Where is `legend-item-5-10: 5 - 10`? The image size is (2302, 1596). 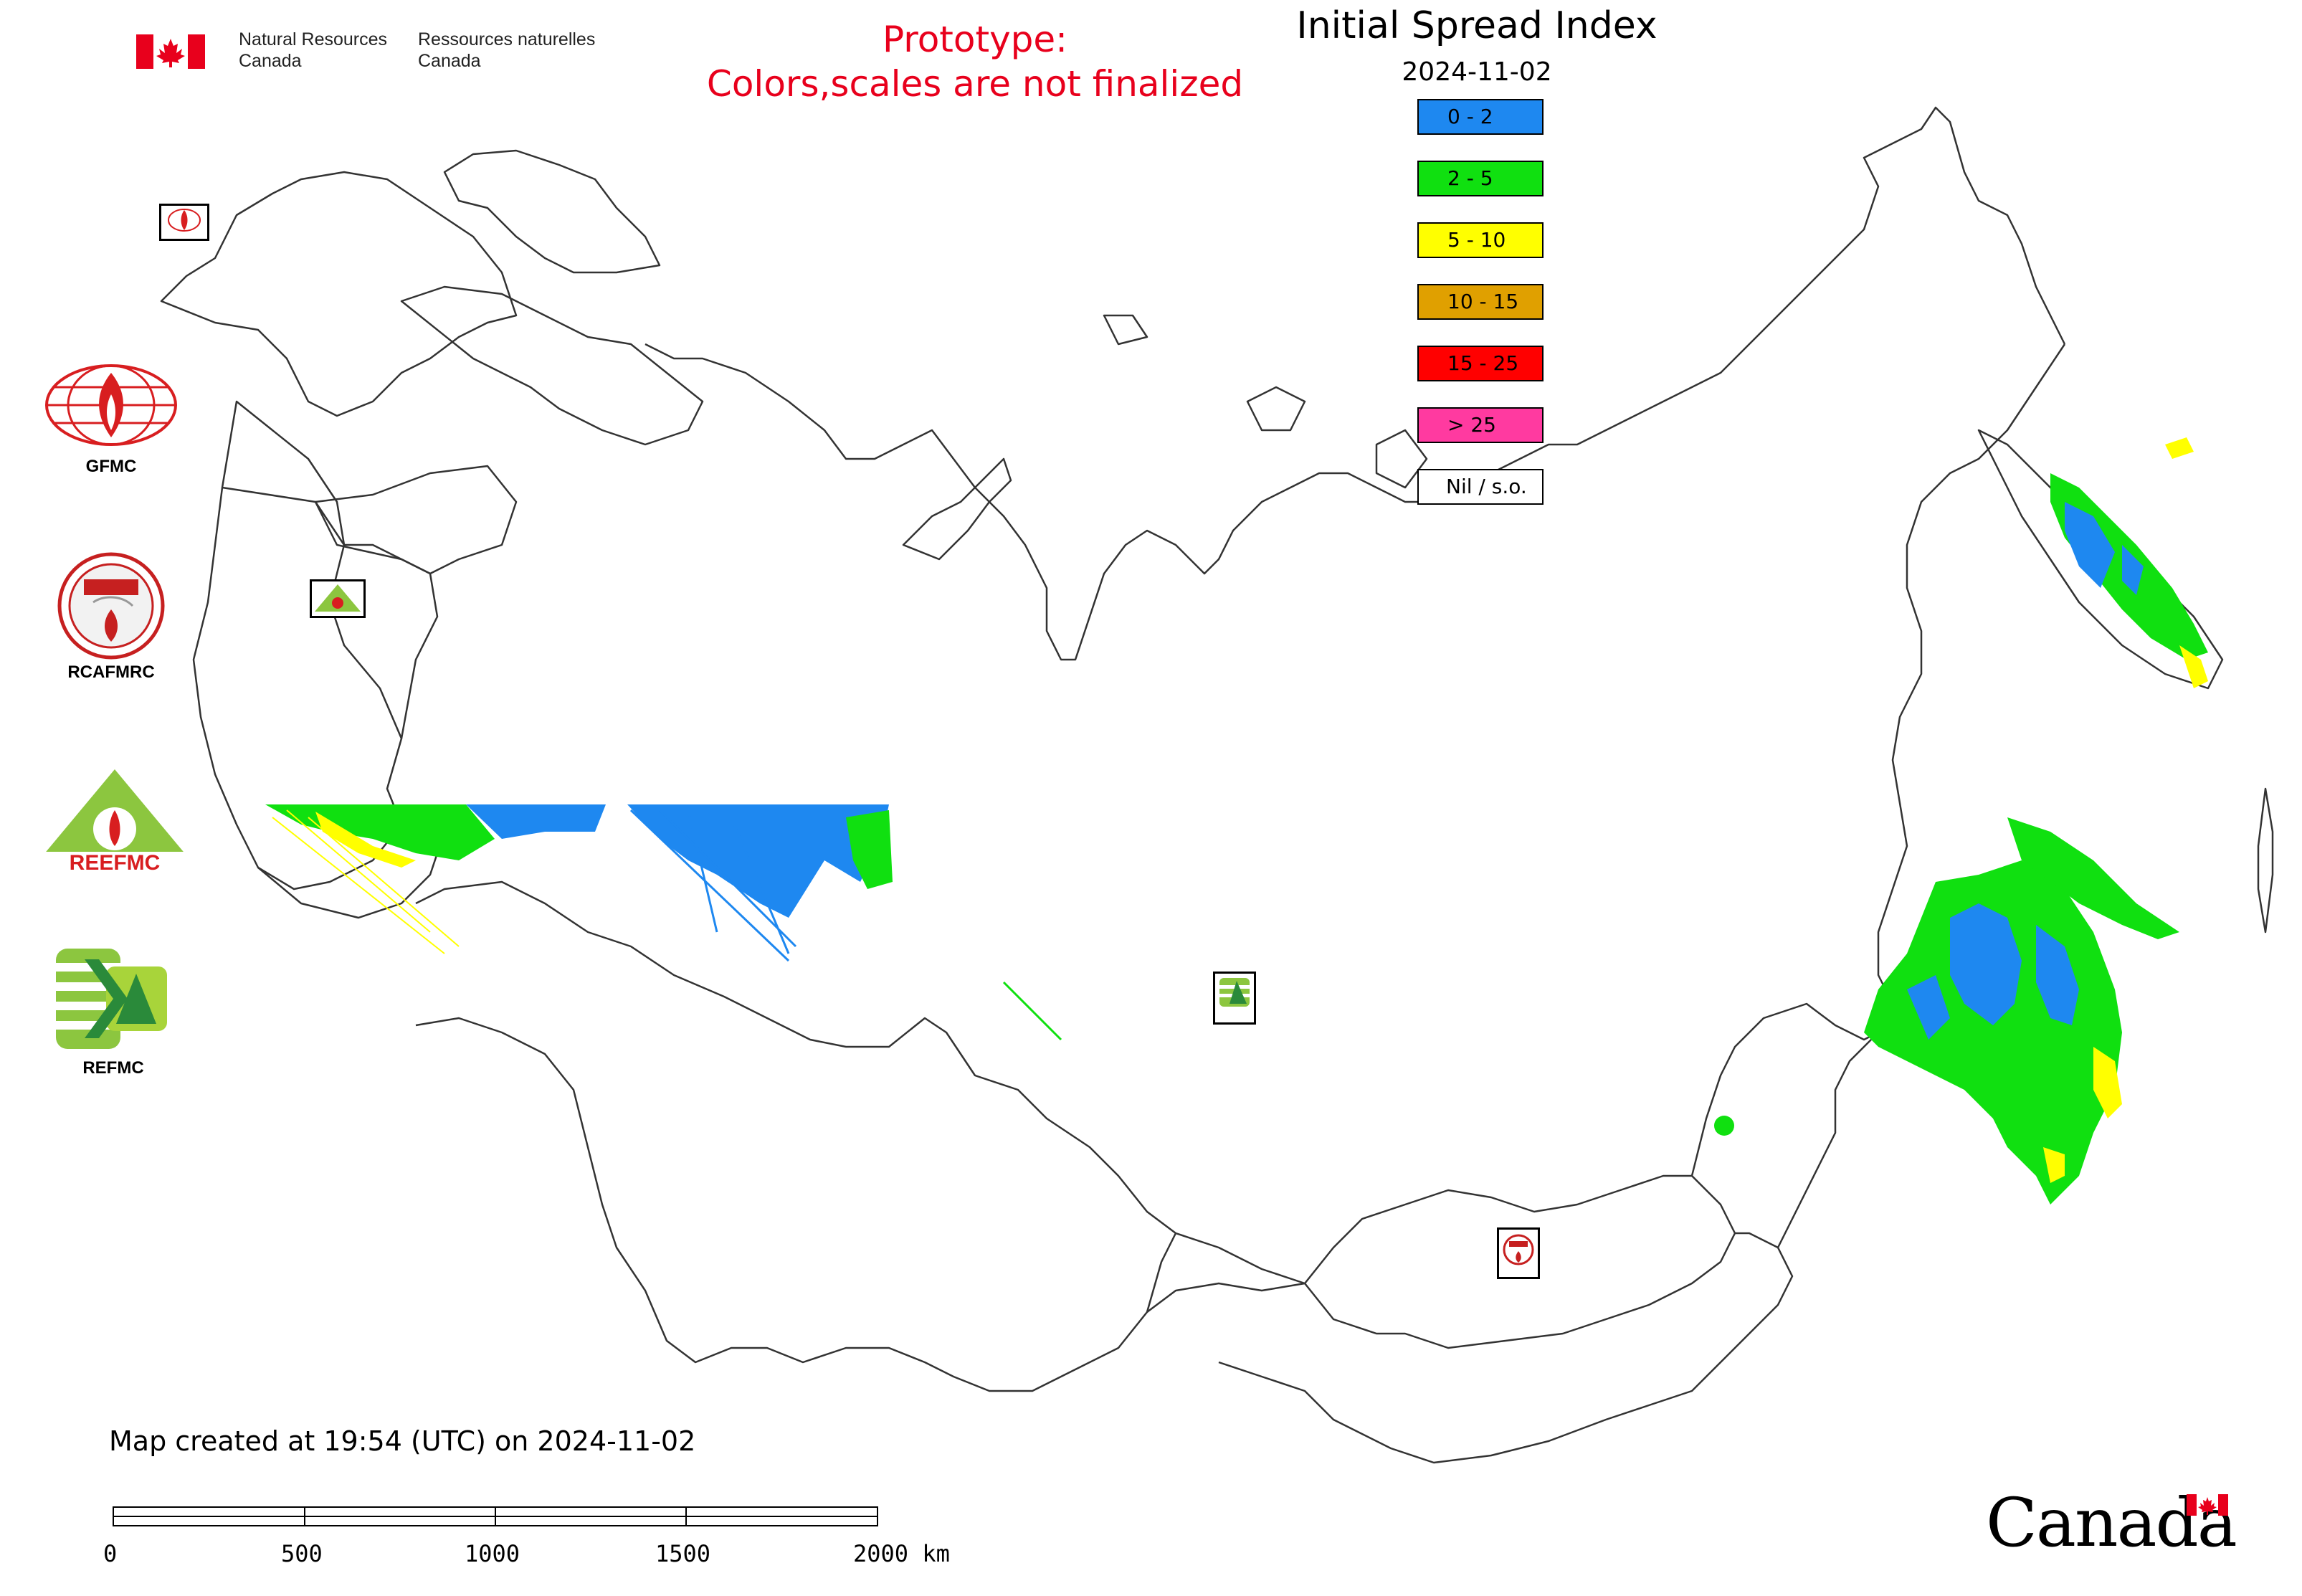 legend-item-5-10: 5 - 10 is located at coordinates (1481, 240).